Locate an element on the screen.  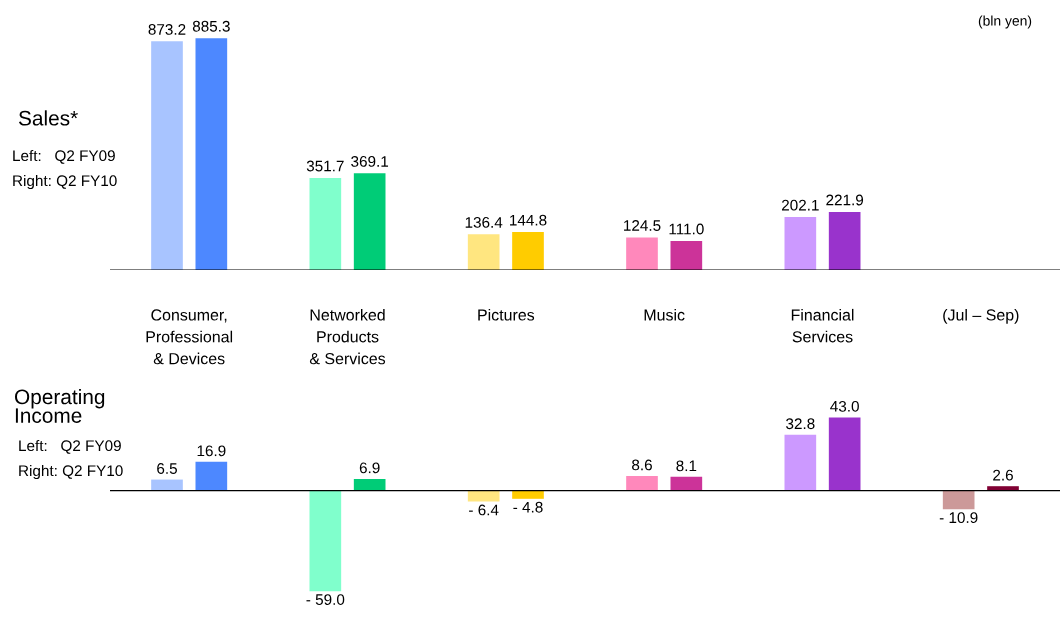
x-tick-label: Music is located at coordinates (664, 314).